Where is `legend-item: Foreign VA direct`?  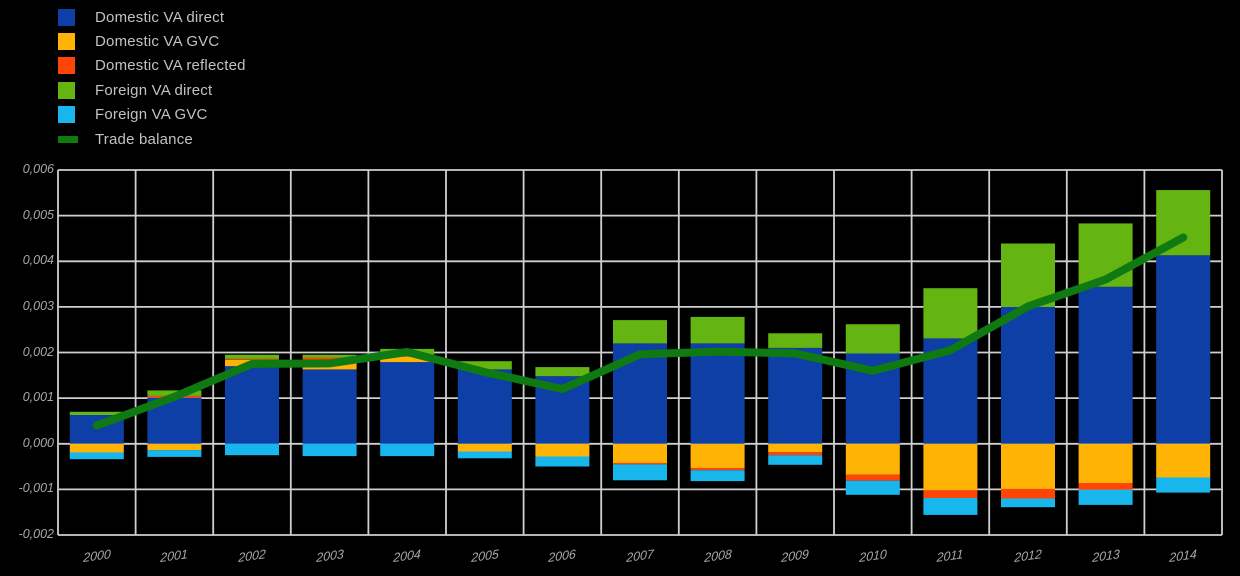 legend-item: Foreign VA direct is located at coordinates (152, 90).